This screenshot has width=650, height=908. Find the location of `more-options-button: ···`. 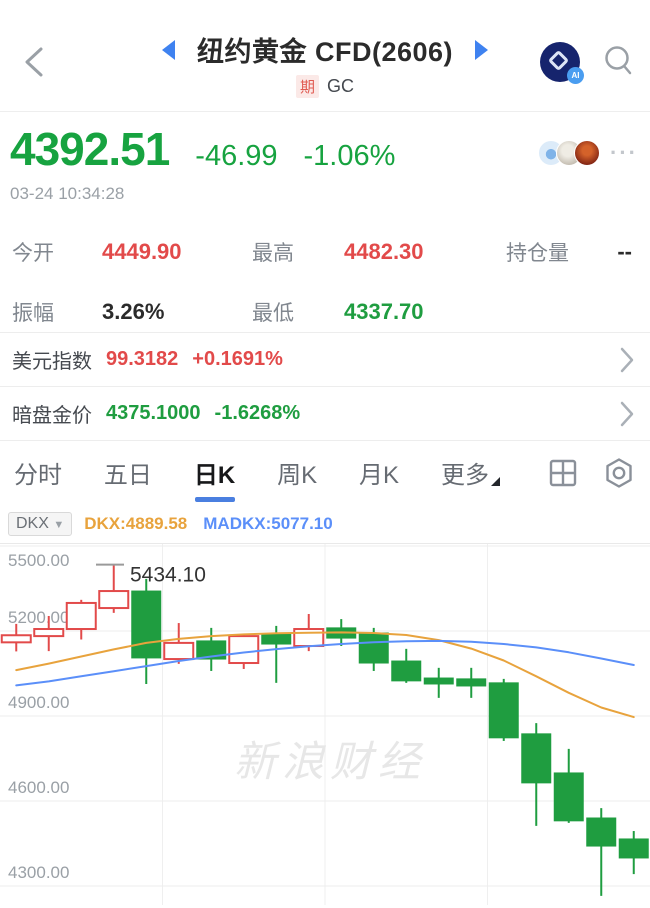

more-options-button: ··· is located at coordinates (624, 152).